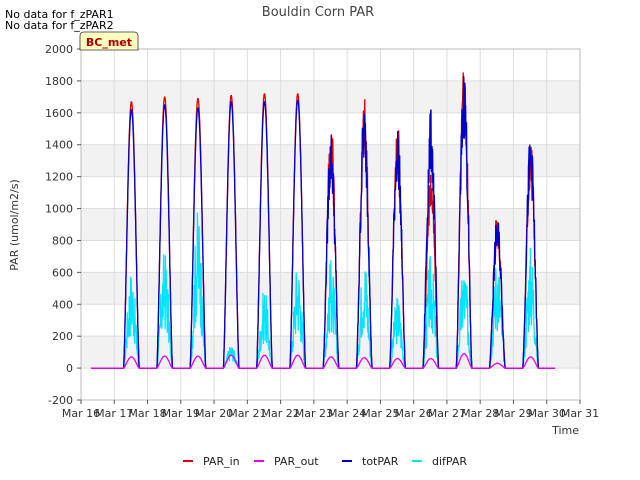  I want to click on y-axis-label: PAR (umol/m2/s), so click(14, 225).